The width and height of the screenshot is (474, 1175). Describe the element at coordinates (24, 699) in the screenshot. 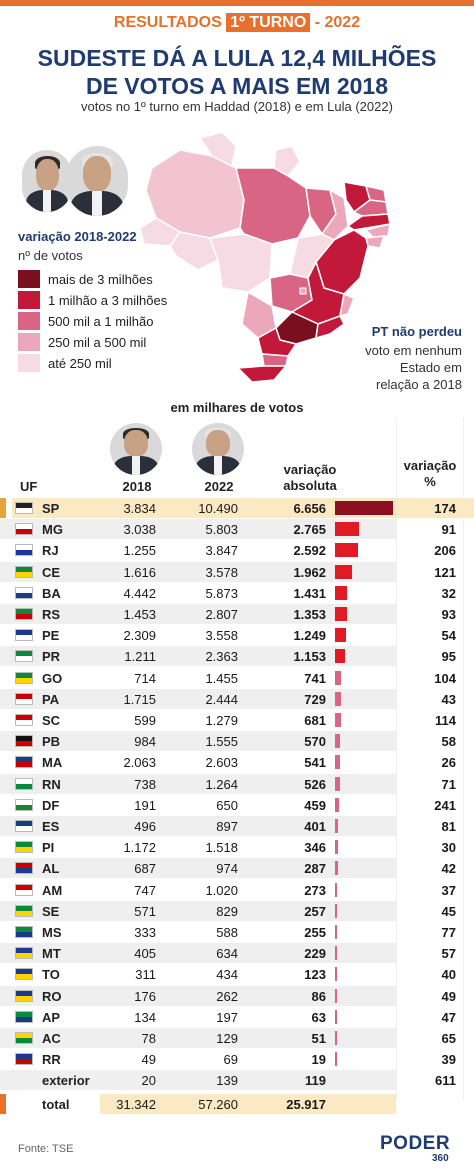

I see `pa-flag` at that location.